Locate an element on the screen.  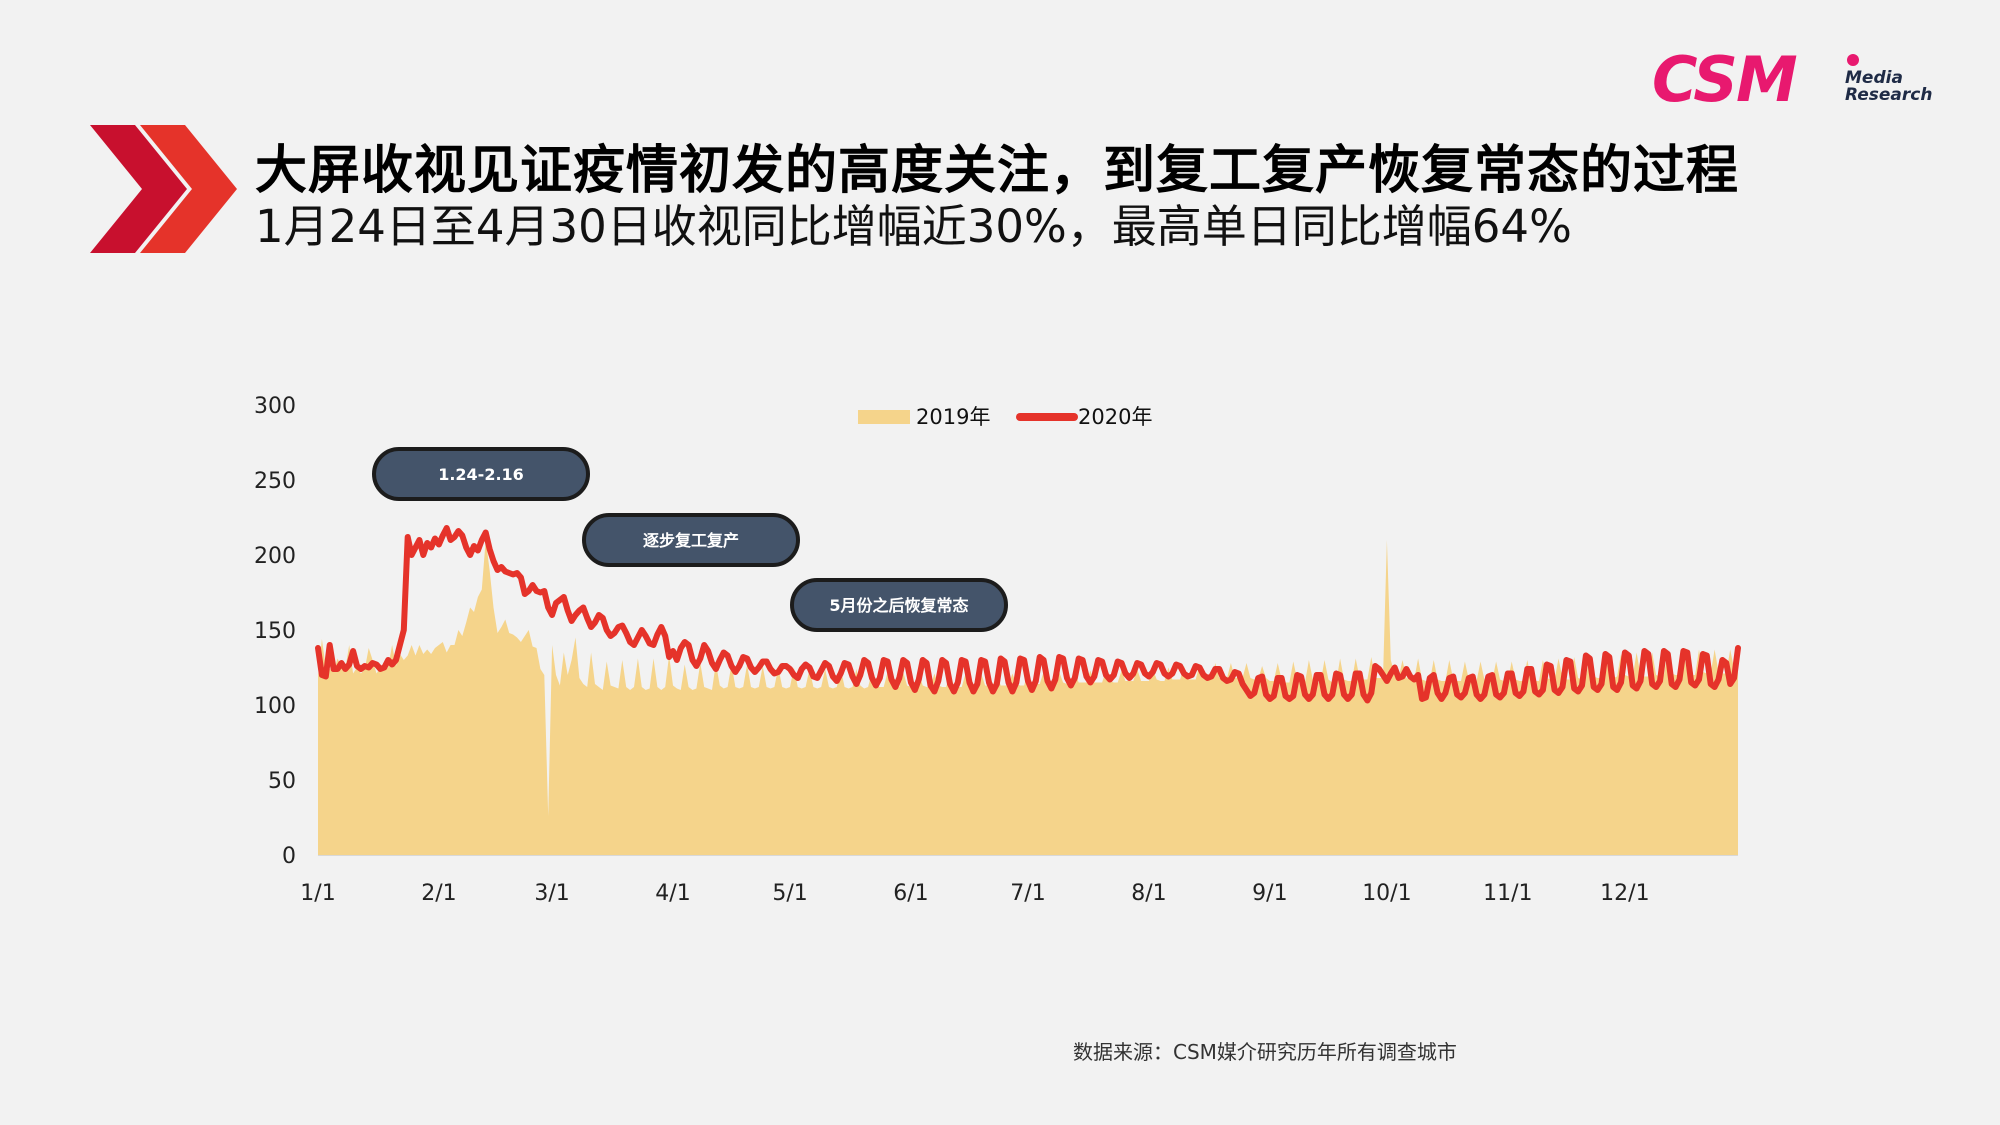
y-tick-label: 250 is located at coordinates (275, 481).